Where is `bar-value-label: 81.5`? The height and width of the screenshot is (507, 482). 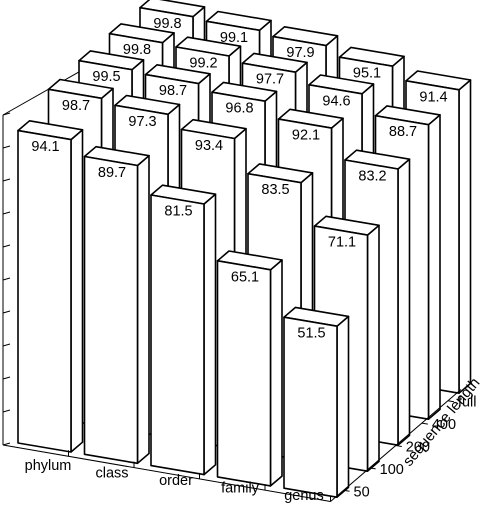 bar-value-label: 81.5 is located at coordinates (178, 212).